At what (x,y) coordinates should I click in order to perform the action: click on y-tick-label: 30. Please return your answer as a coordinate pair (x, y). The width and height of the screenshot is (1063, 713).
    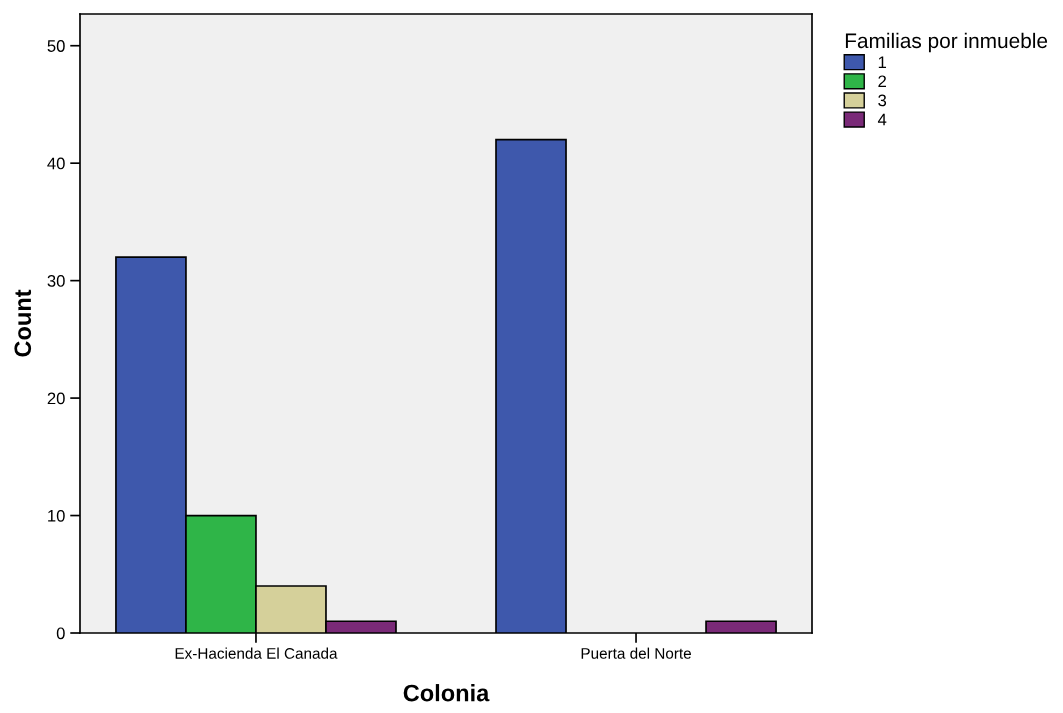
    Looking at the image, I should click on (56, 281).